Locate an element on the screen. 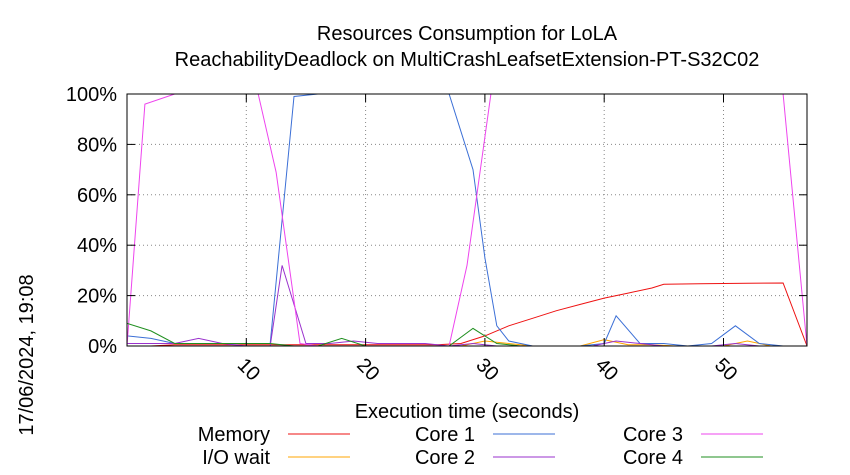 This screenshot has width=850, height=475. legend-label: Core 4 is located at coordinates (653, 458).